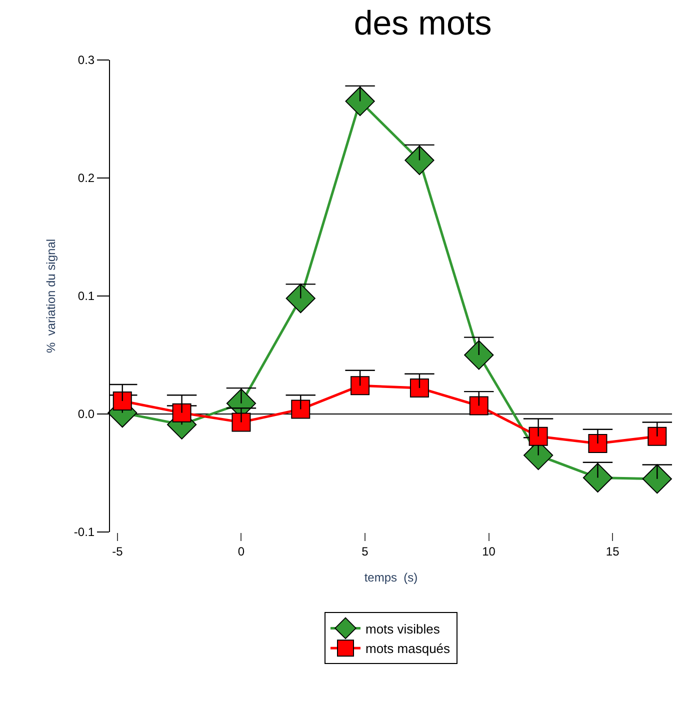 Image resolution: width=682 pixels, height=707 pixels. I want to click on x-tick-label: -5, so click(118, 551).